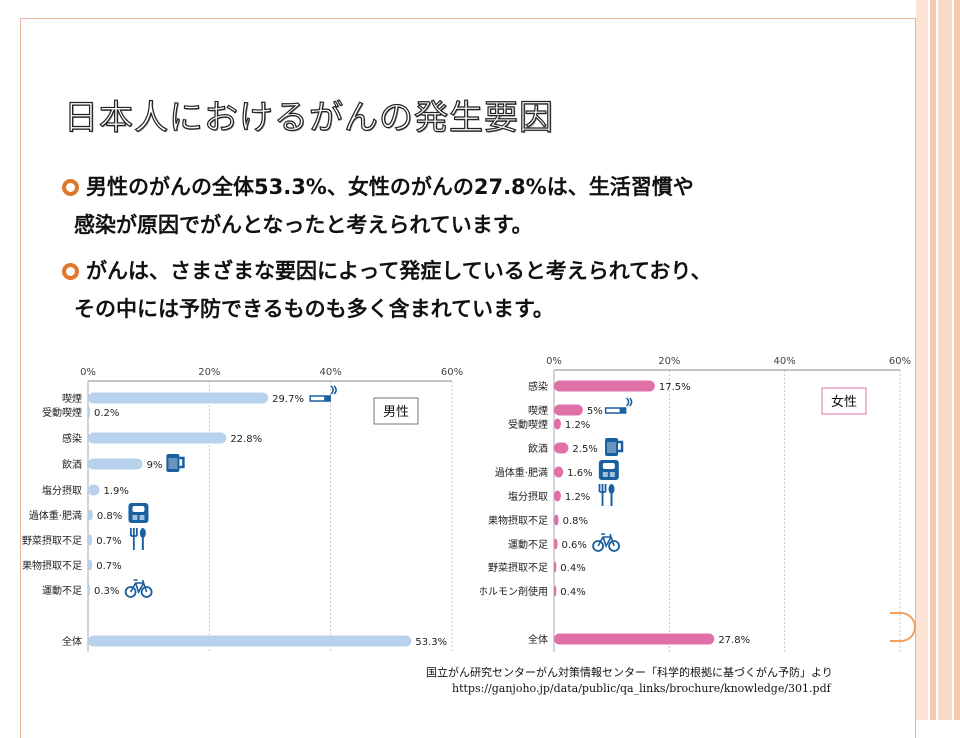 This screenshot has width=960, height=738. I want to click on value-label: 0.3%, so click(106, 591).